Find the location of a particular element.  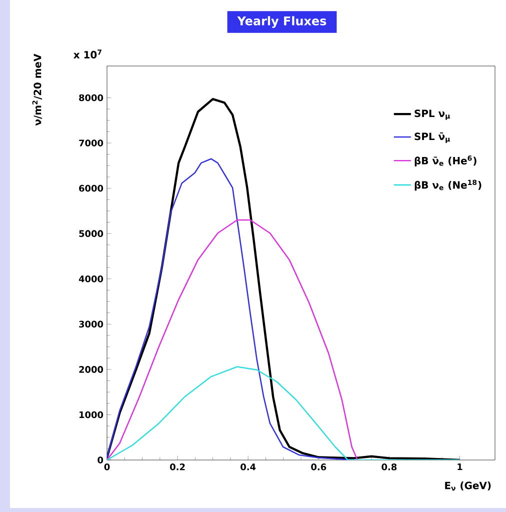

chart-title: Yearly Fluxes is located at coordinates (281, 22).